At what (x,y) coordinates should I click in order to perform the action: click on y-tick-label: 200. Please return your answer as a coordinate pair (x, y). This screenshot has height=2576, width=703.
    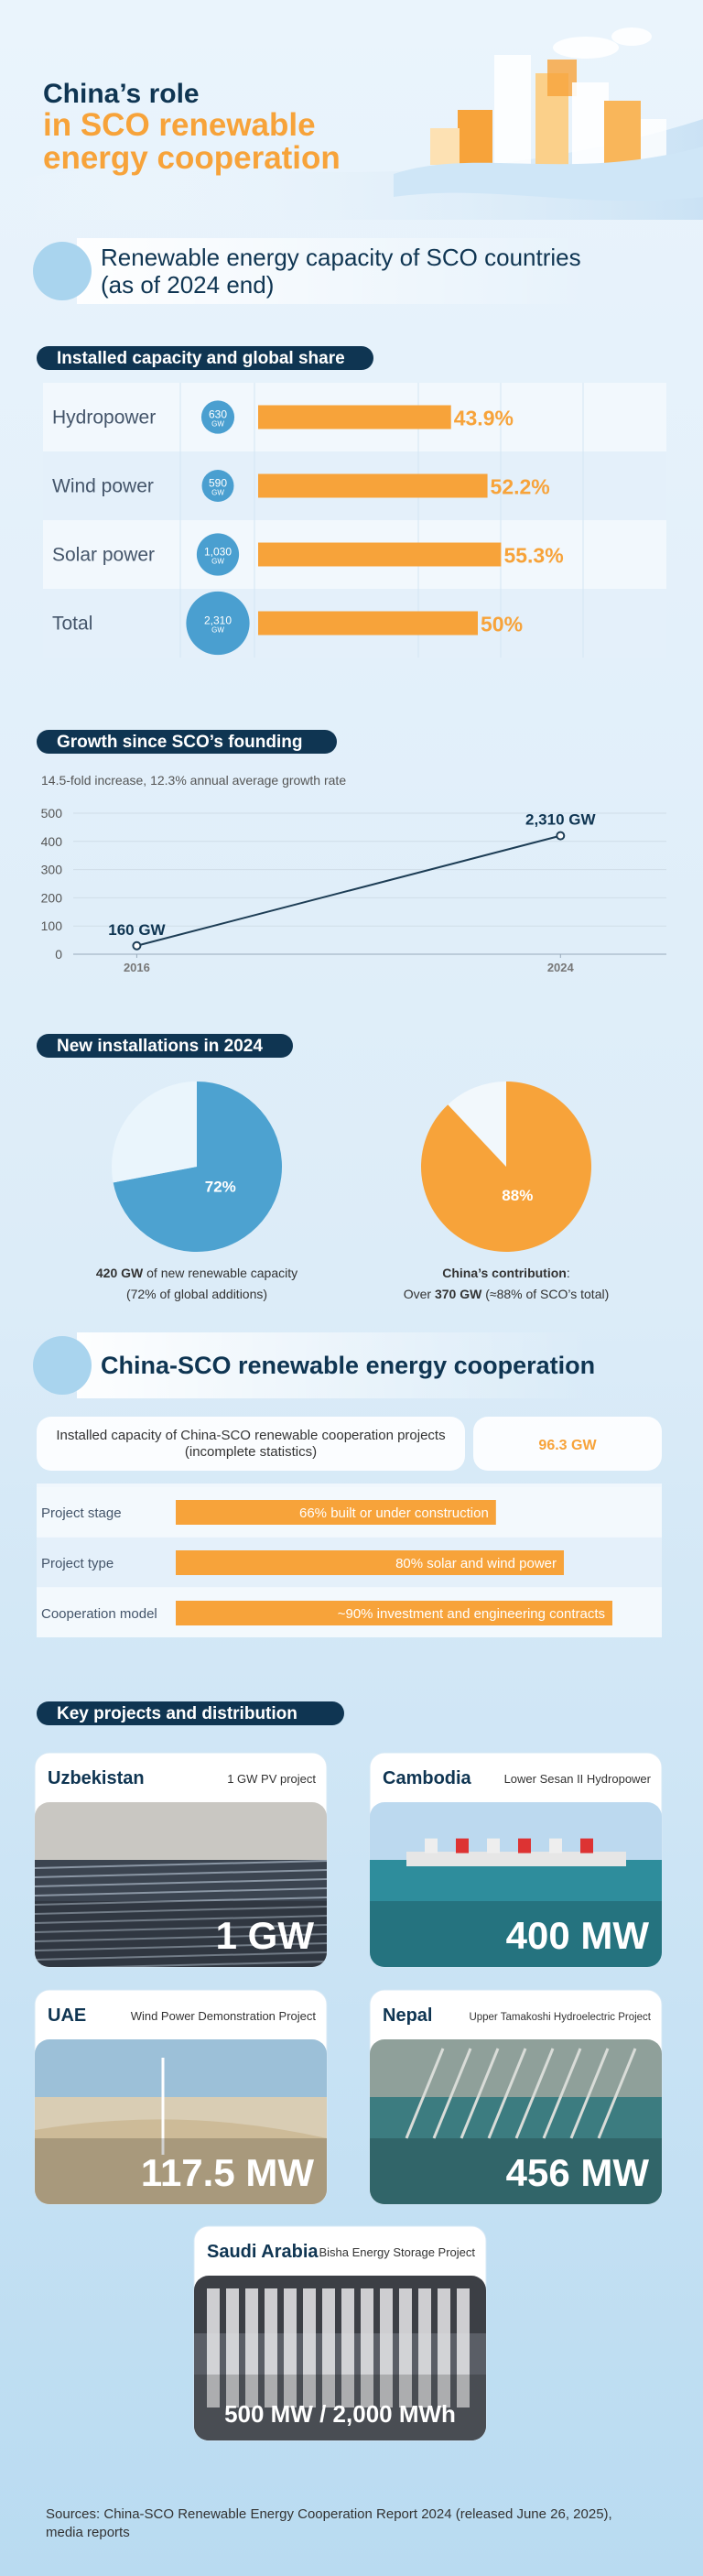
    Looking at the image, I should click on (52, 897).